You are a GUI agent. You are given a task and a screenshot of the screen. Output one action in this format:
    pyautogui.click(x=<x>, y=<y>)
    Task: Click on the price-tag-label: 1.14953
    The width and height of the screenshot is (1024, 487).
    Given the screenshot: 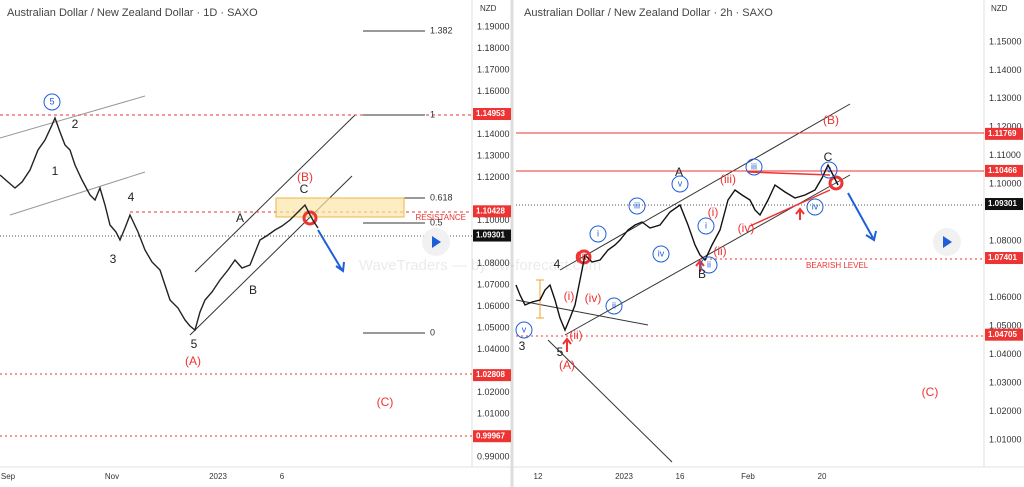 What is the action you would take?
    pyautogui.click(x=490, y=113)
    